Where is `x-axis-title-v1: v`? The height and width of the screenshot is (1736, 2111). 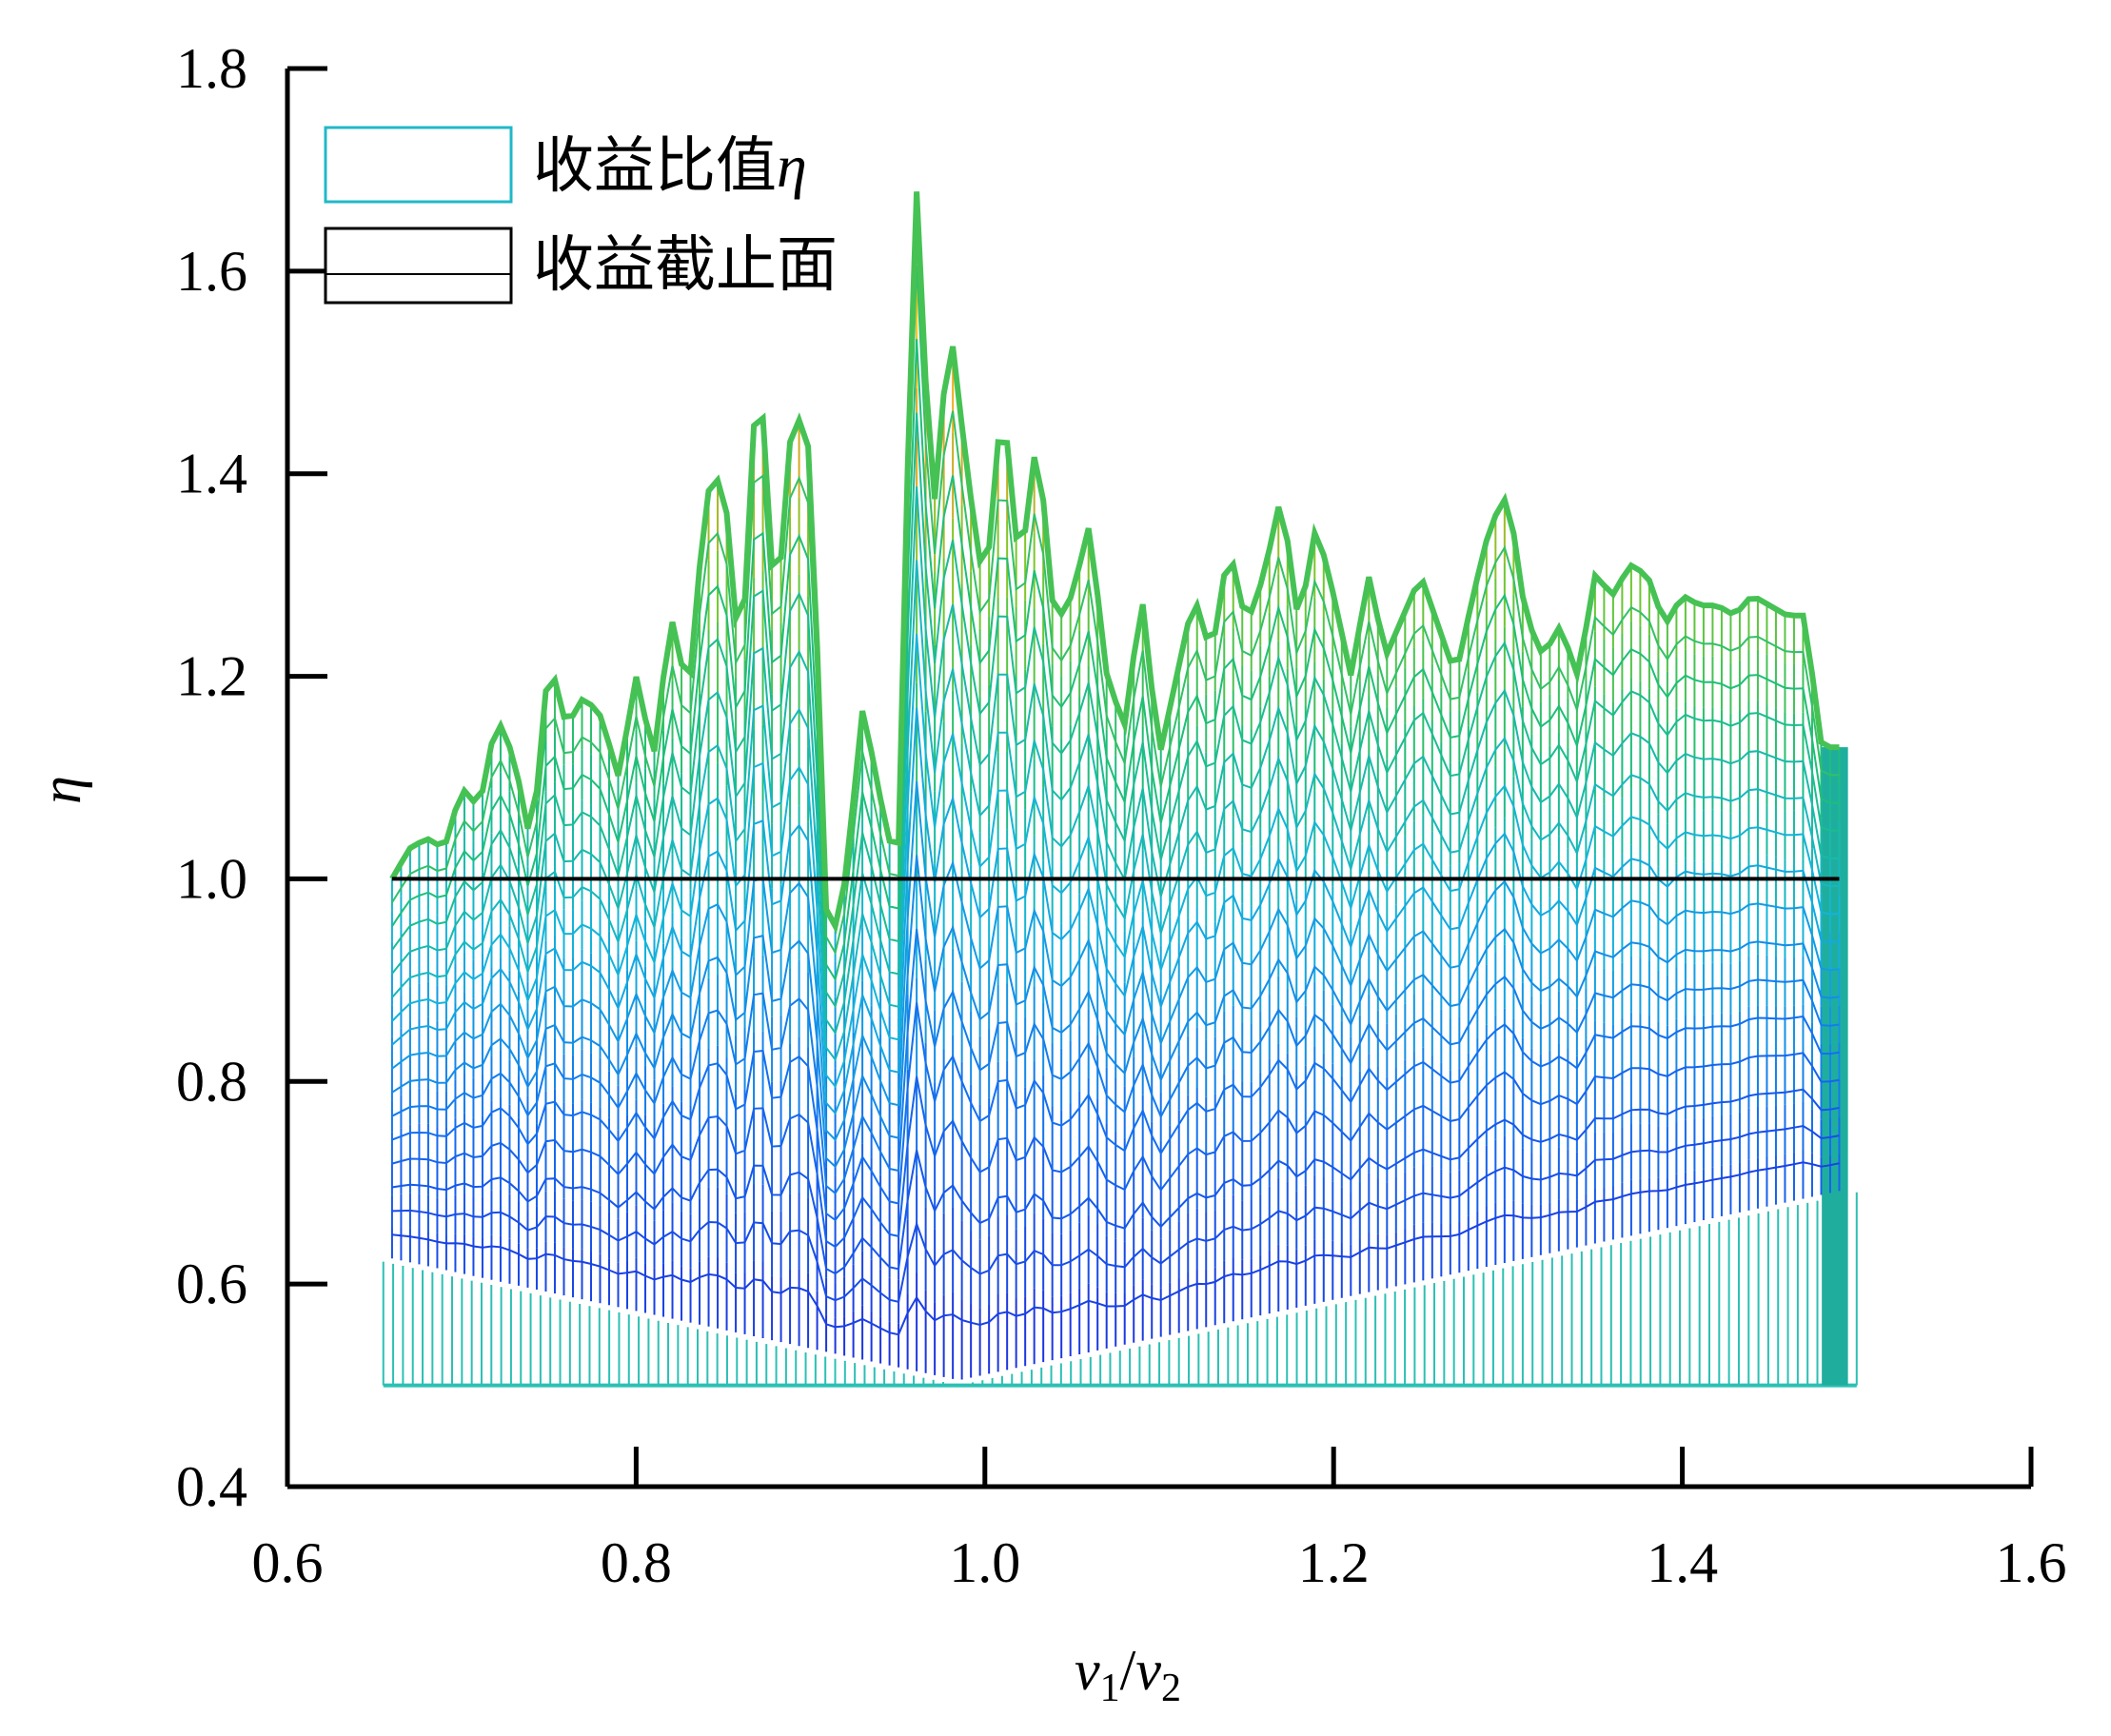 x-axis-title-v1: v is located at coordinates (1088, 1670).